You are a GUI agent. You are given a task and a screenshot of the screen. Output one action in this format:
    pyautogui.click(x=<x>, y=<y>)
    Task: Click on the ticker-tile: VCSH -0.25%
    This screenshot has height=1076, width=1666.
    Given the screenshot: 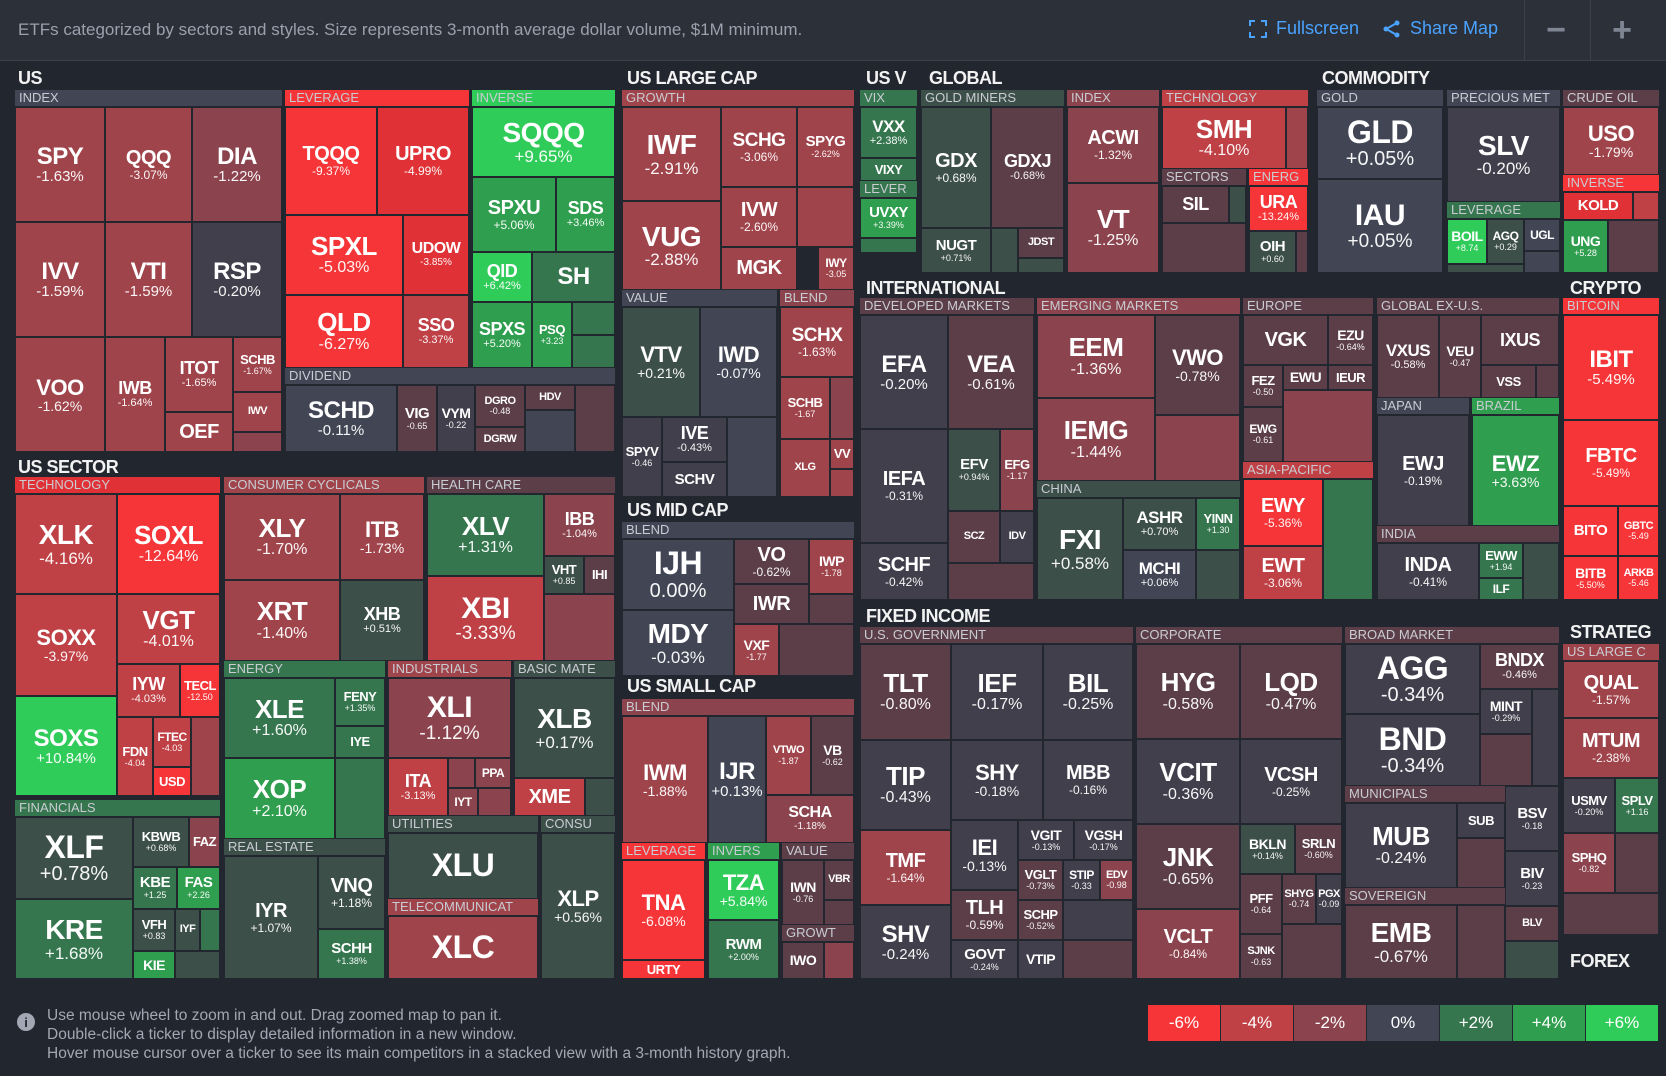 What is the action you would take?
    pyautogui.click(x=1291, y=781)
    